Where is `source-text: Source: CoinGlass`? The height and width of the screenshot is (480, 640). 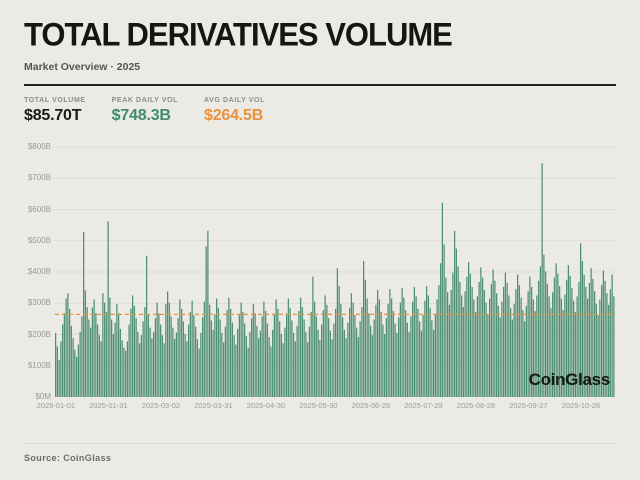 source-text: Source: CoinGlass is located at coordinates (68, 458).